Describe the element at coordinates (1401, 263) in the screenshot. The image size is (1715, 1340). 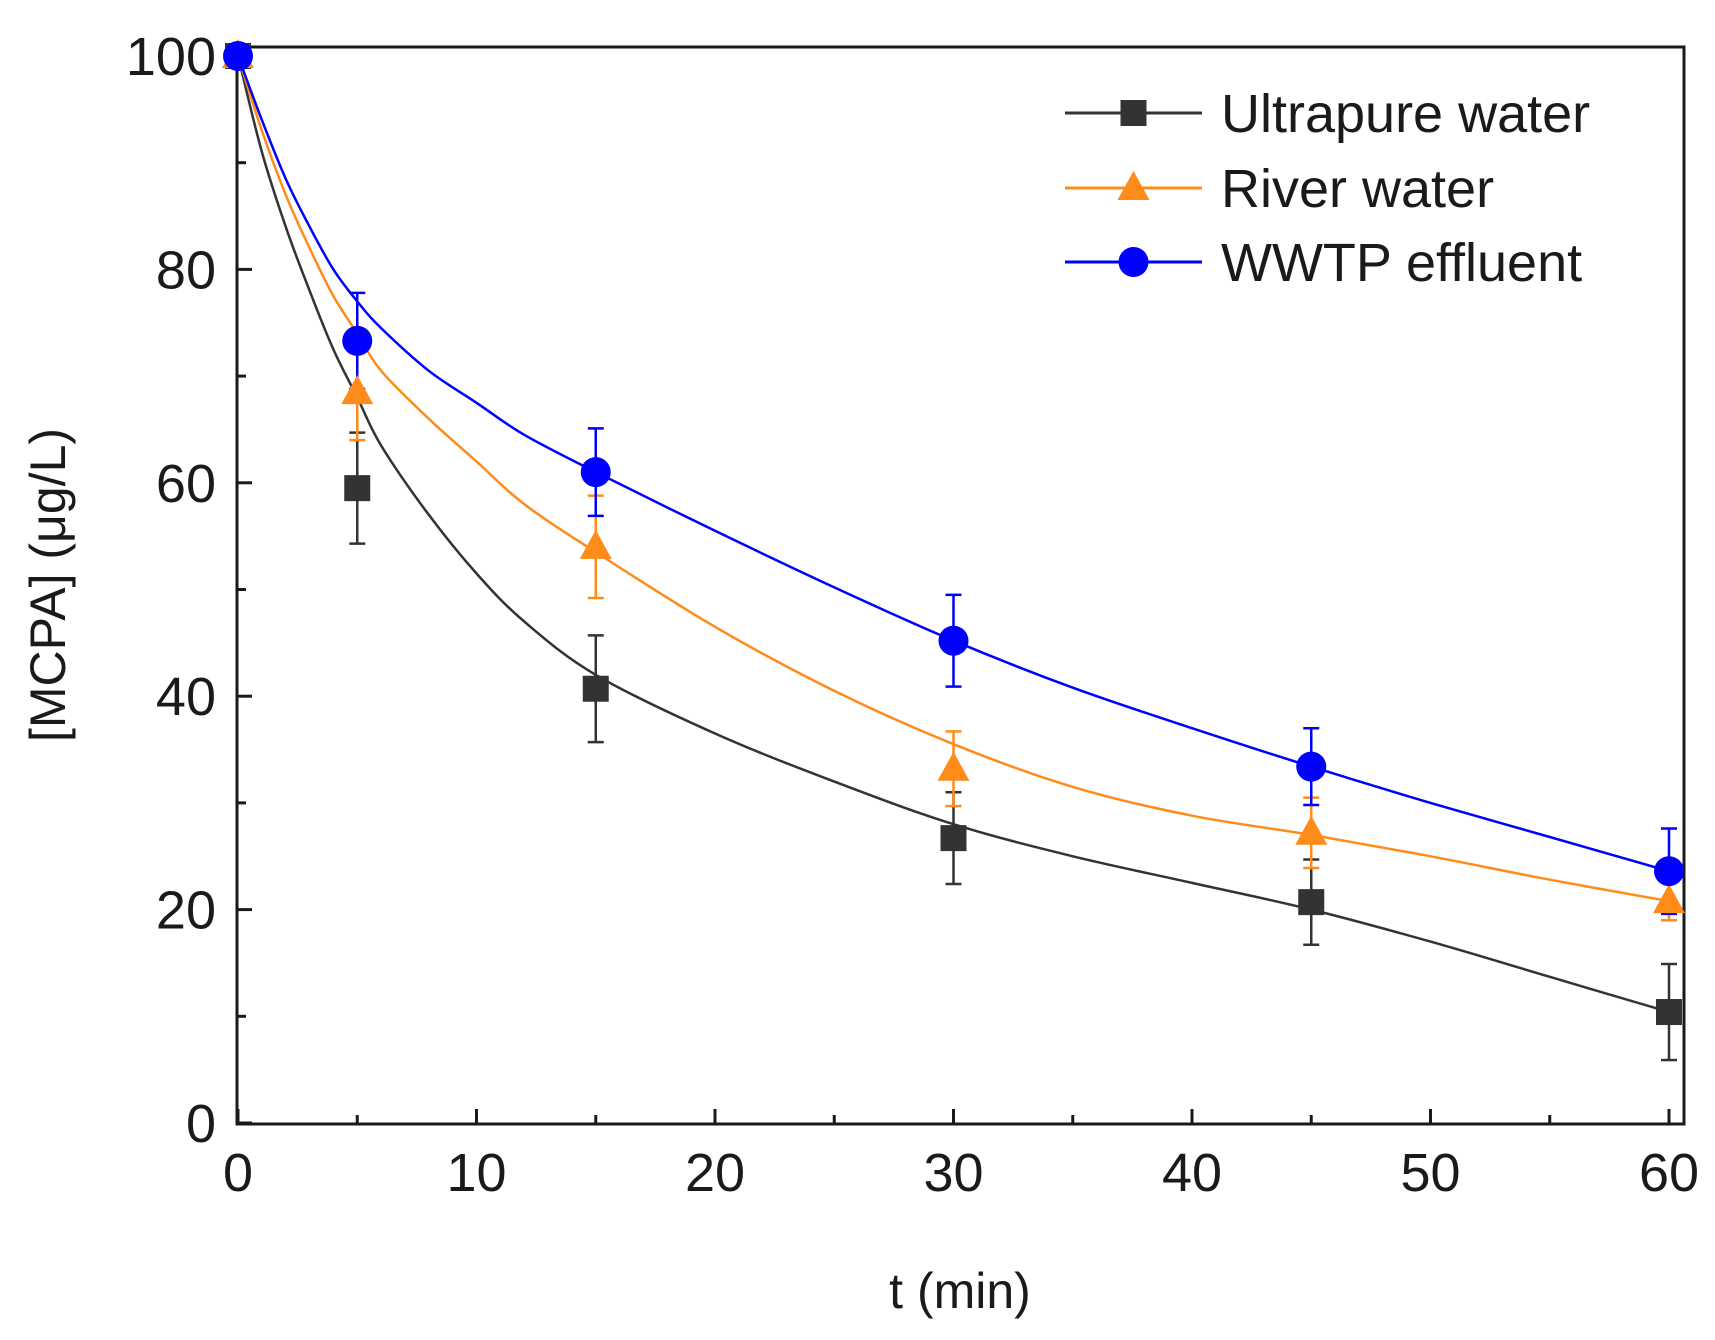
I see `legend-label-wwtp-effluent: WWTP effluent` at that location.